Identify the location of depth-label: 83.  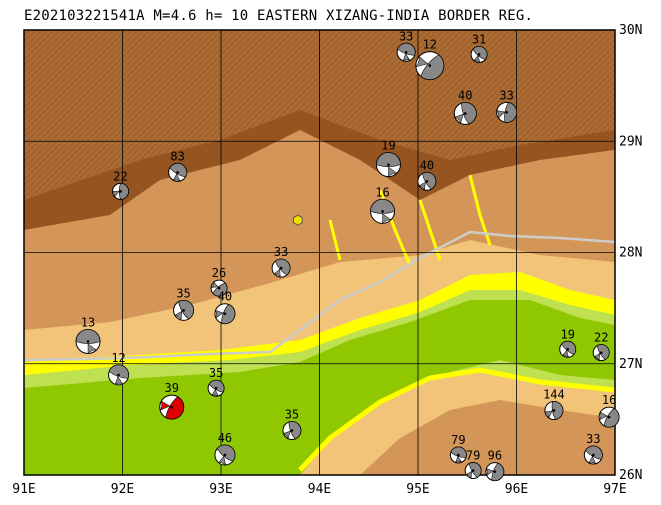
(177, 156).